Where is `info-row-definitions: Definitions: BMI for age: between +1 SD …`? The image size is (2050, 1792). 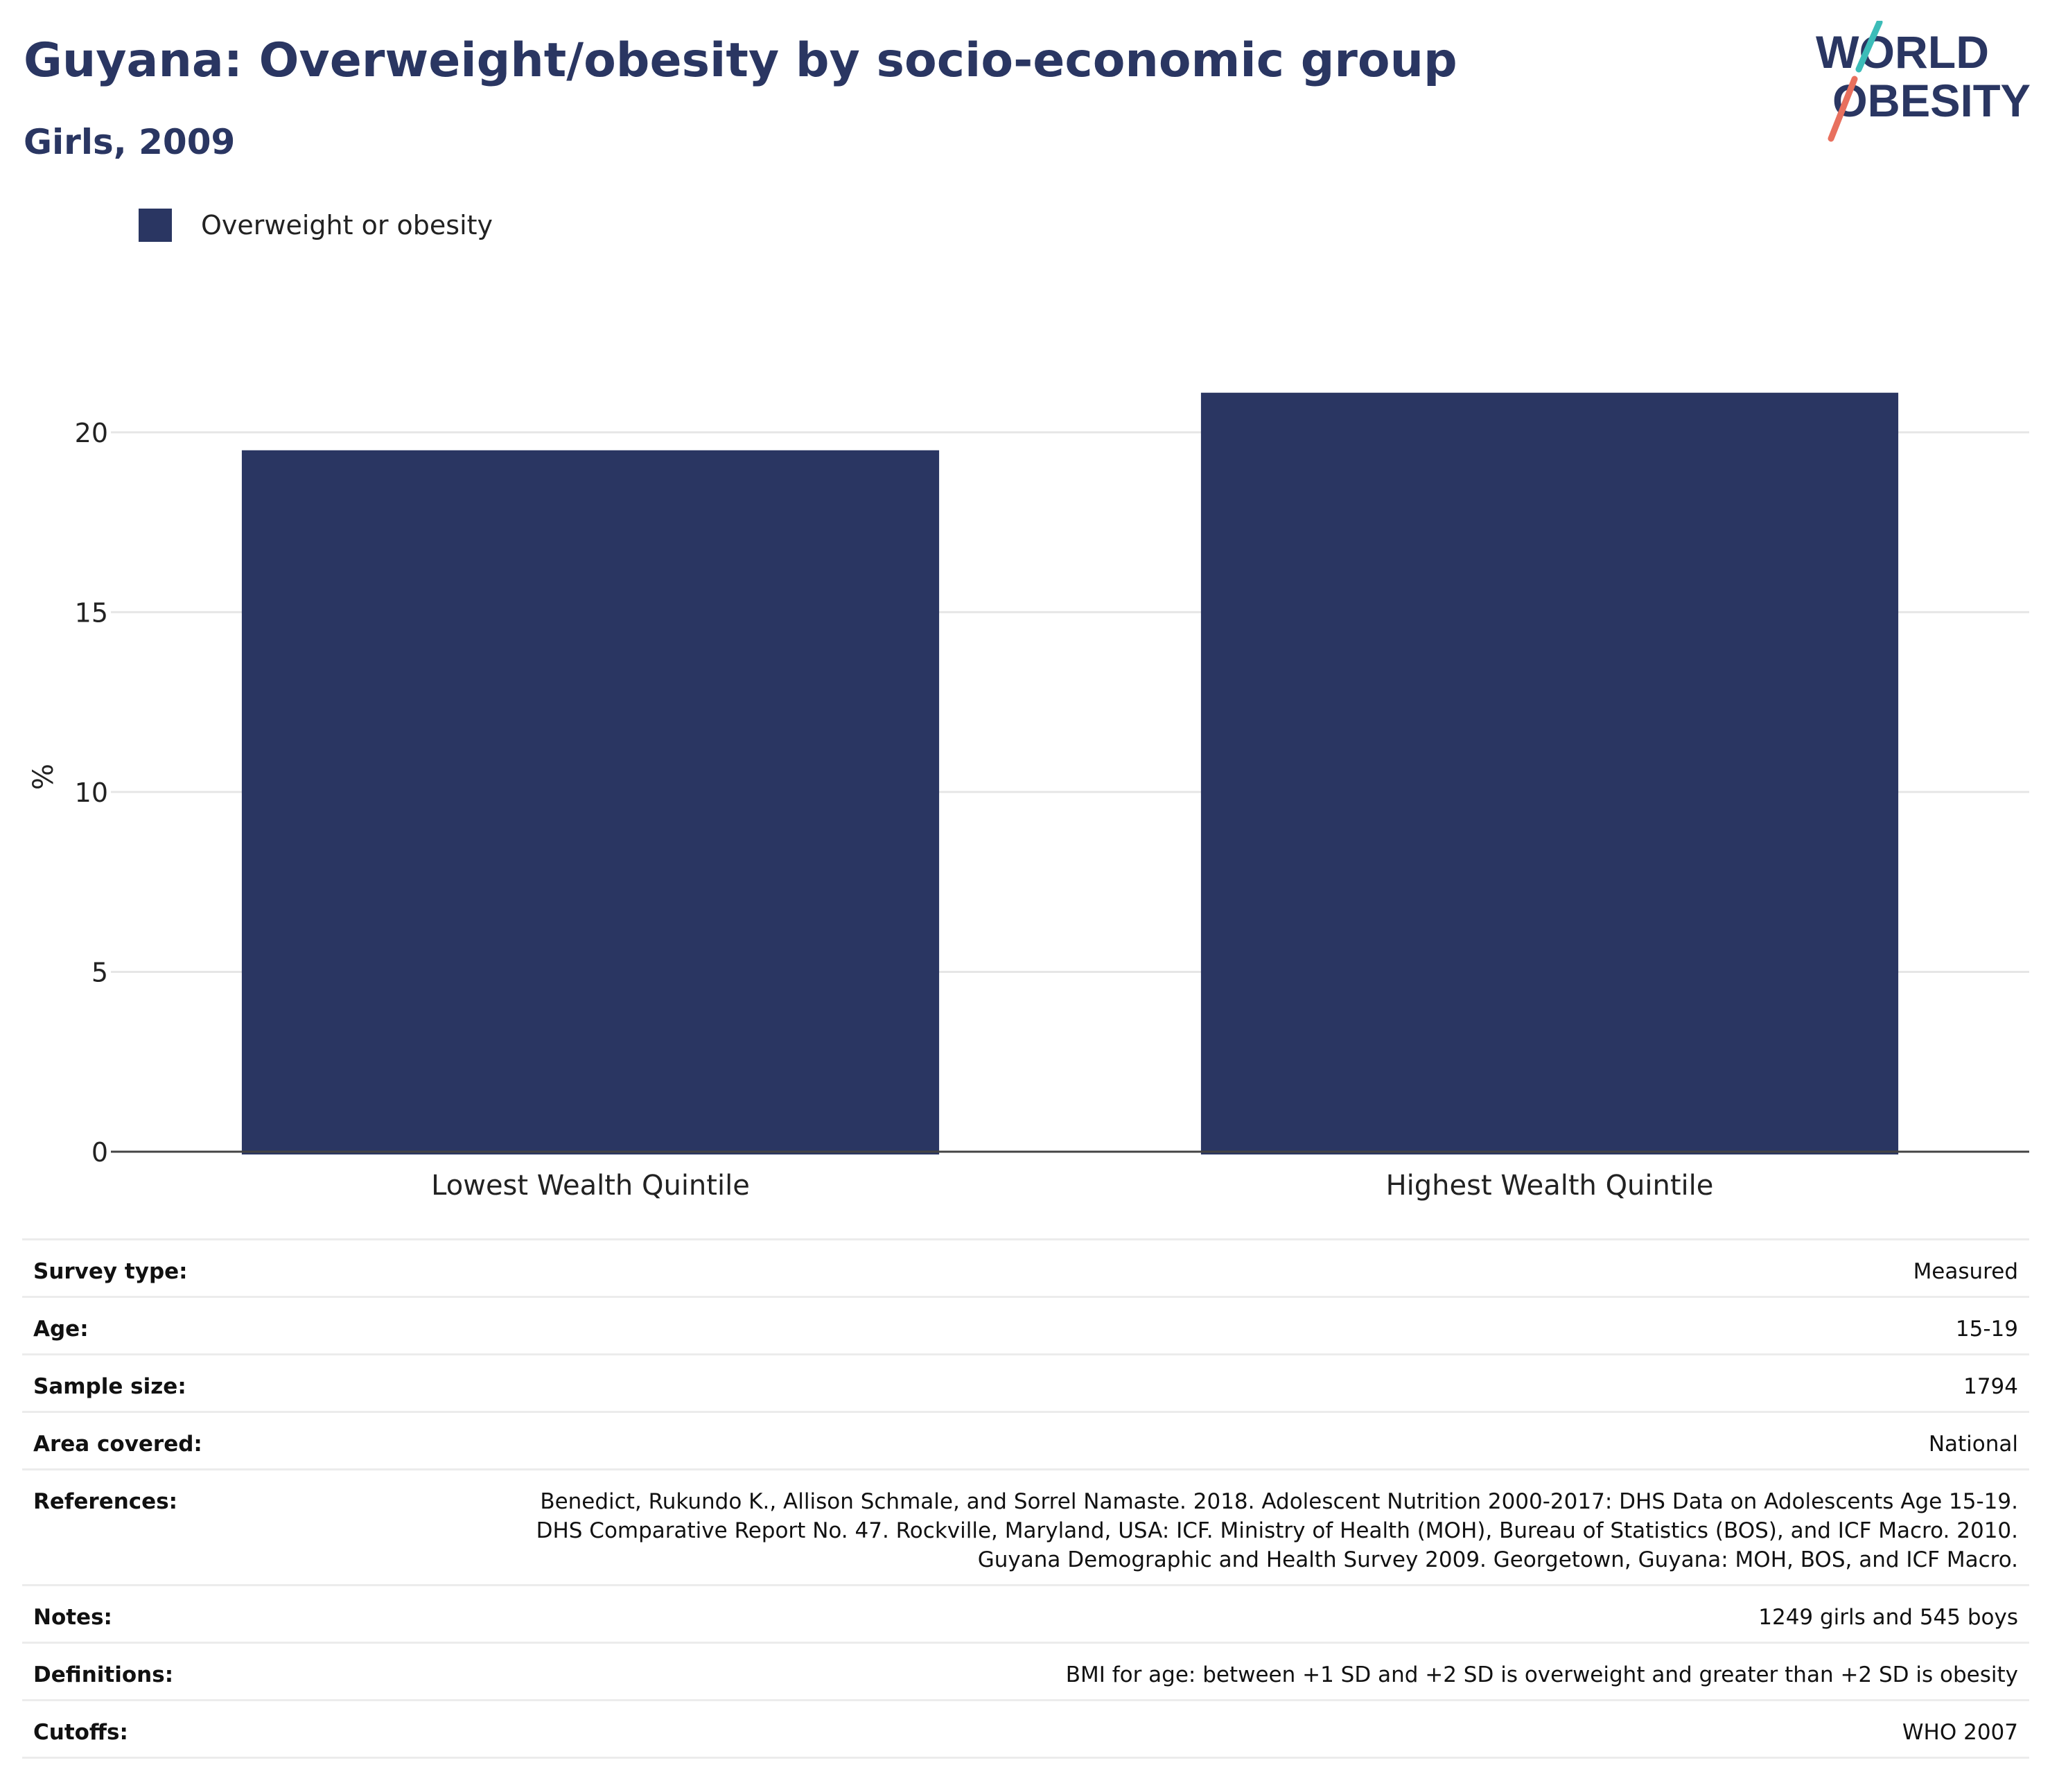
info-row-definitions: Definitions: BMI for age: between +1 SD … is located at coordinates (1025, 1673).